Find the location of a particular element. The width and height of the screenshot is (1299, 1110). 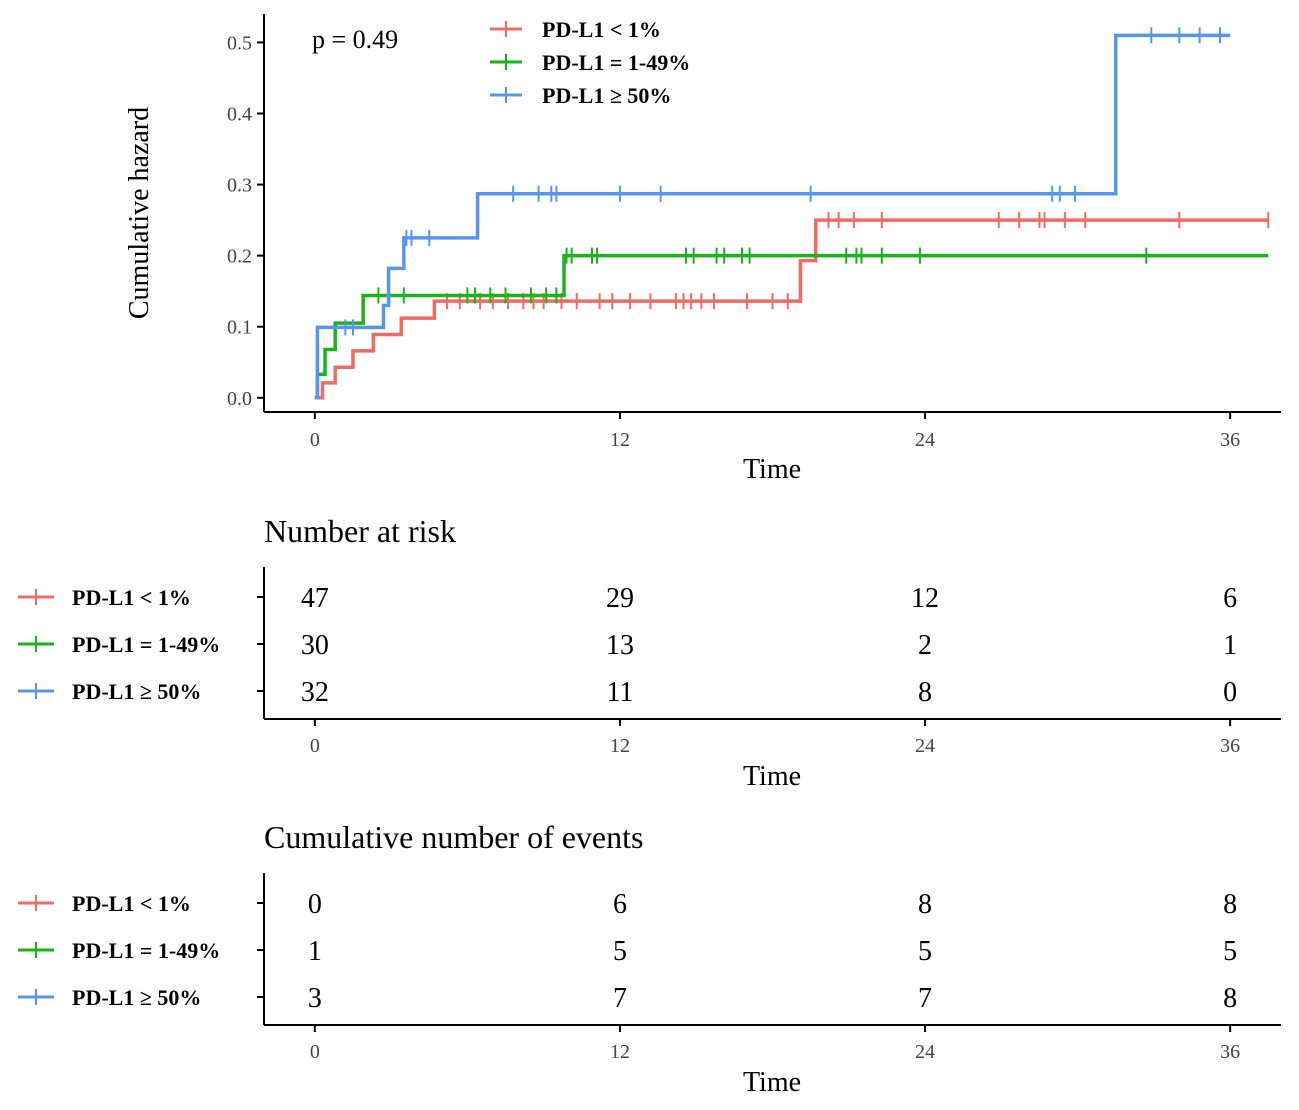

y-ticks: 0.0 0.1 0.2 0.3 0.4 0.5 is located at coordinates (245, 221).